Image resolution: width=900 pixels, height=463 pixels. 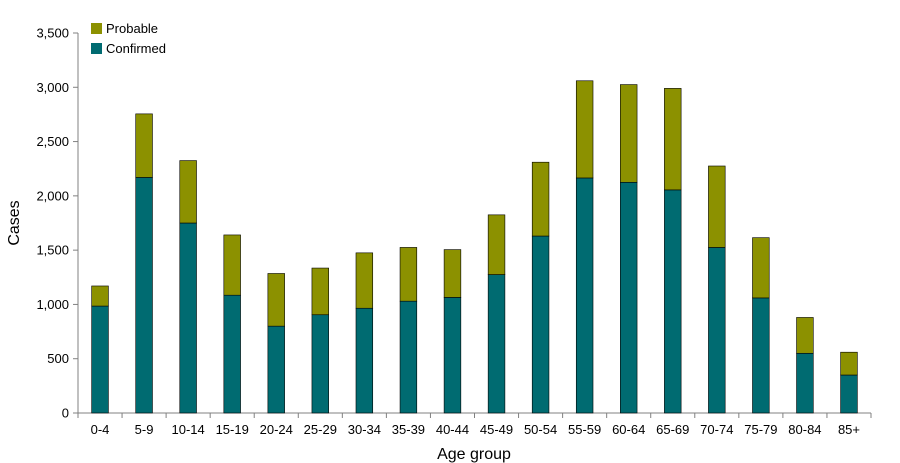 What do you see at coordinates (52, 87) in the screenshot?
I see `y-tick-label: 3,000` at bounding box center [52, 87].